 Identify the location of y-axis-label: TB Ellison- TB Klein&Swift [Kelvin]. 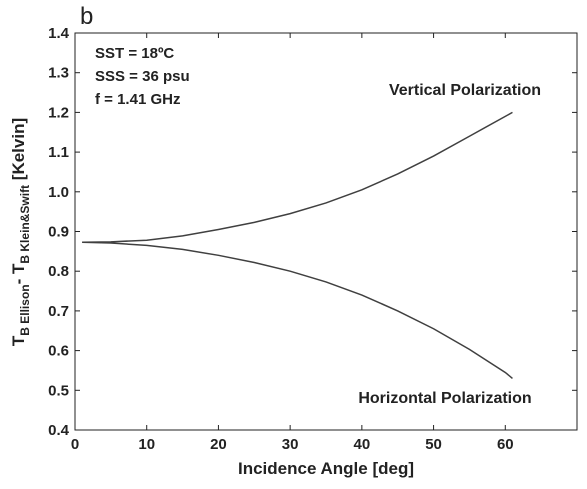
(20, 232).